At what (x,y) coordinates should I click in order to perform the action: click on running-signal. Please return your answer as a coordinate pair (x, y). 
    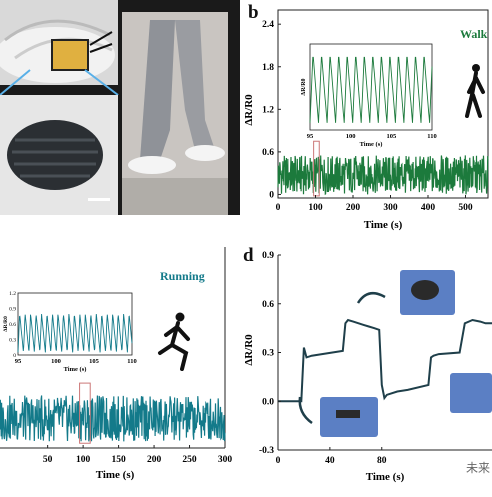
    Looking at the image, I should click on (113, 418).